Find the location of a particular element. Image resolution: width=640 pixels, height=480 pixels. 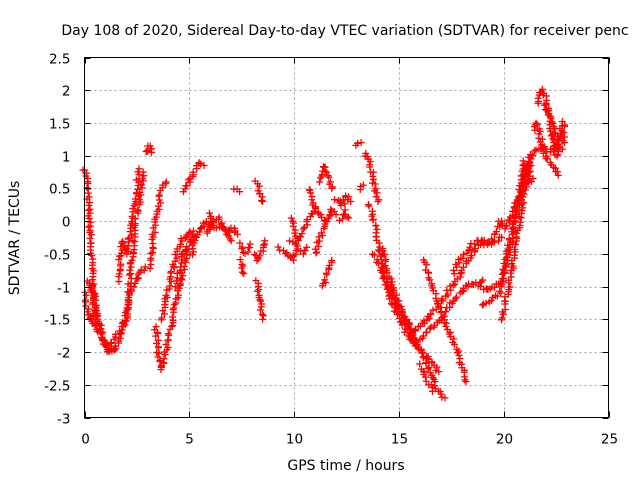

x-tick-labels: 0 5 10 15 20 25 is located at coordinates (349, 440).